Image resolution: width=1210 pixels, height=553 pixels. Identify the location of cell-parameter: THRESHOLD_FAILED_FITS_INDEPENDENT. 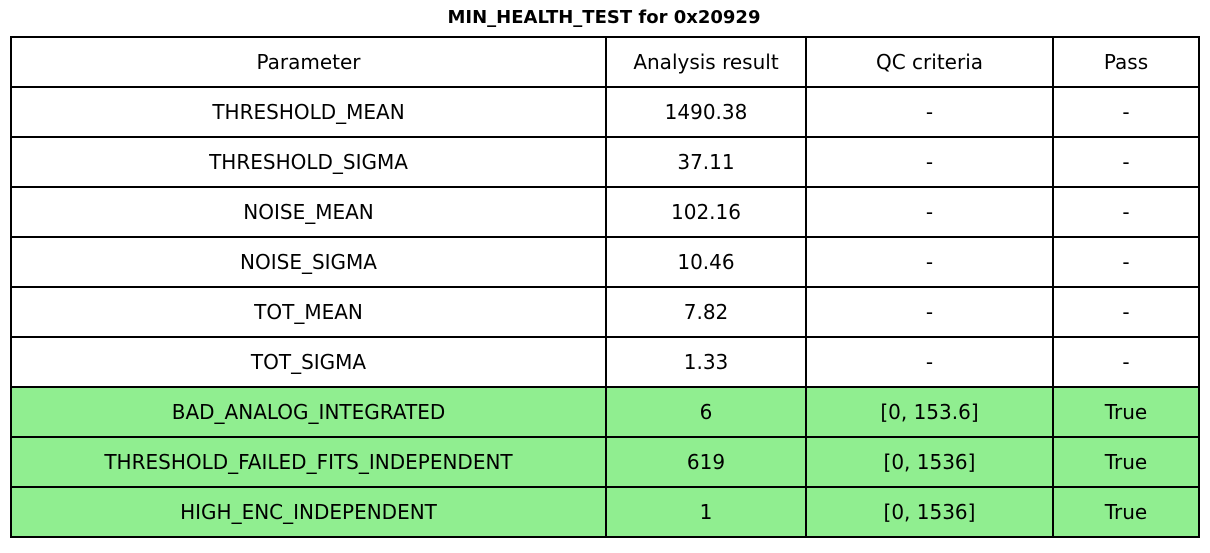
(308, 462).